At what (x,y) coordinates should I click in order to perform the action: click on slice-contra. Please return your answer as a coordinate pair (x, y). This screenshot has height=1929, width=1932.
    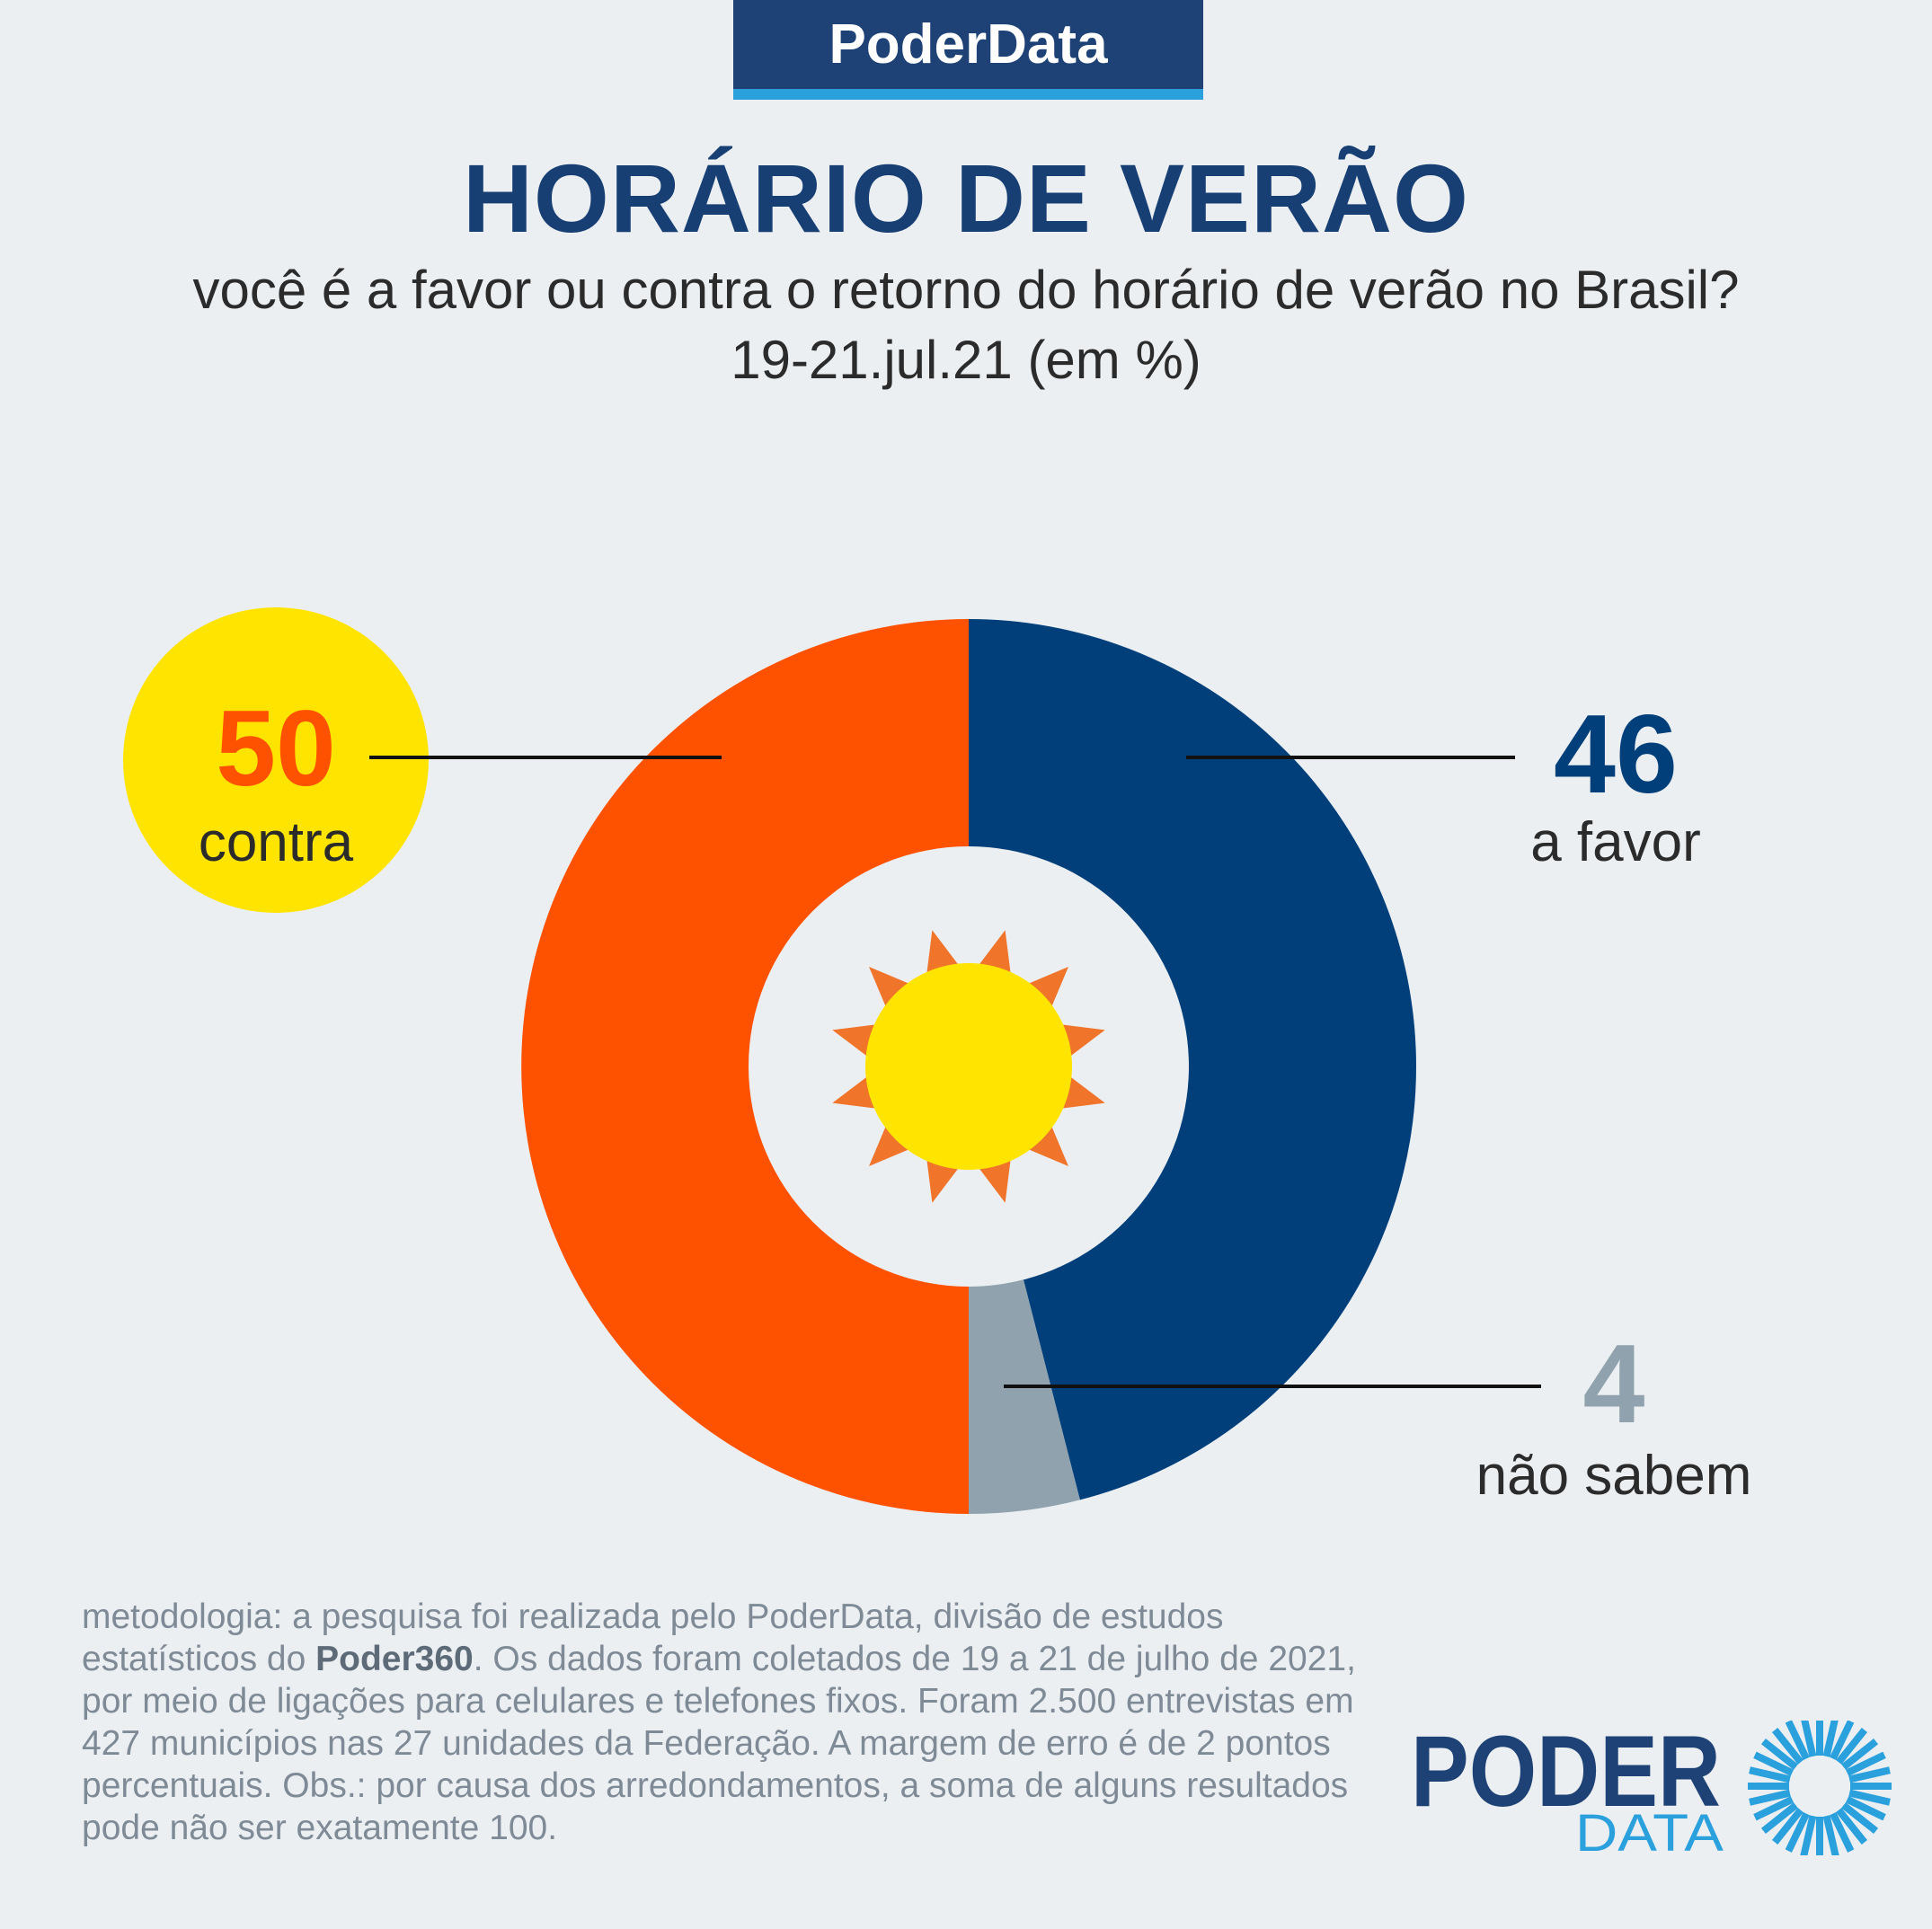
    Looking at the image, I should click on (745, 1066).